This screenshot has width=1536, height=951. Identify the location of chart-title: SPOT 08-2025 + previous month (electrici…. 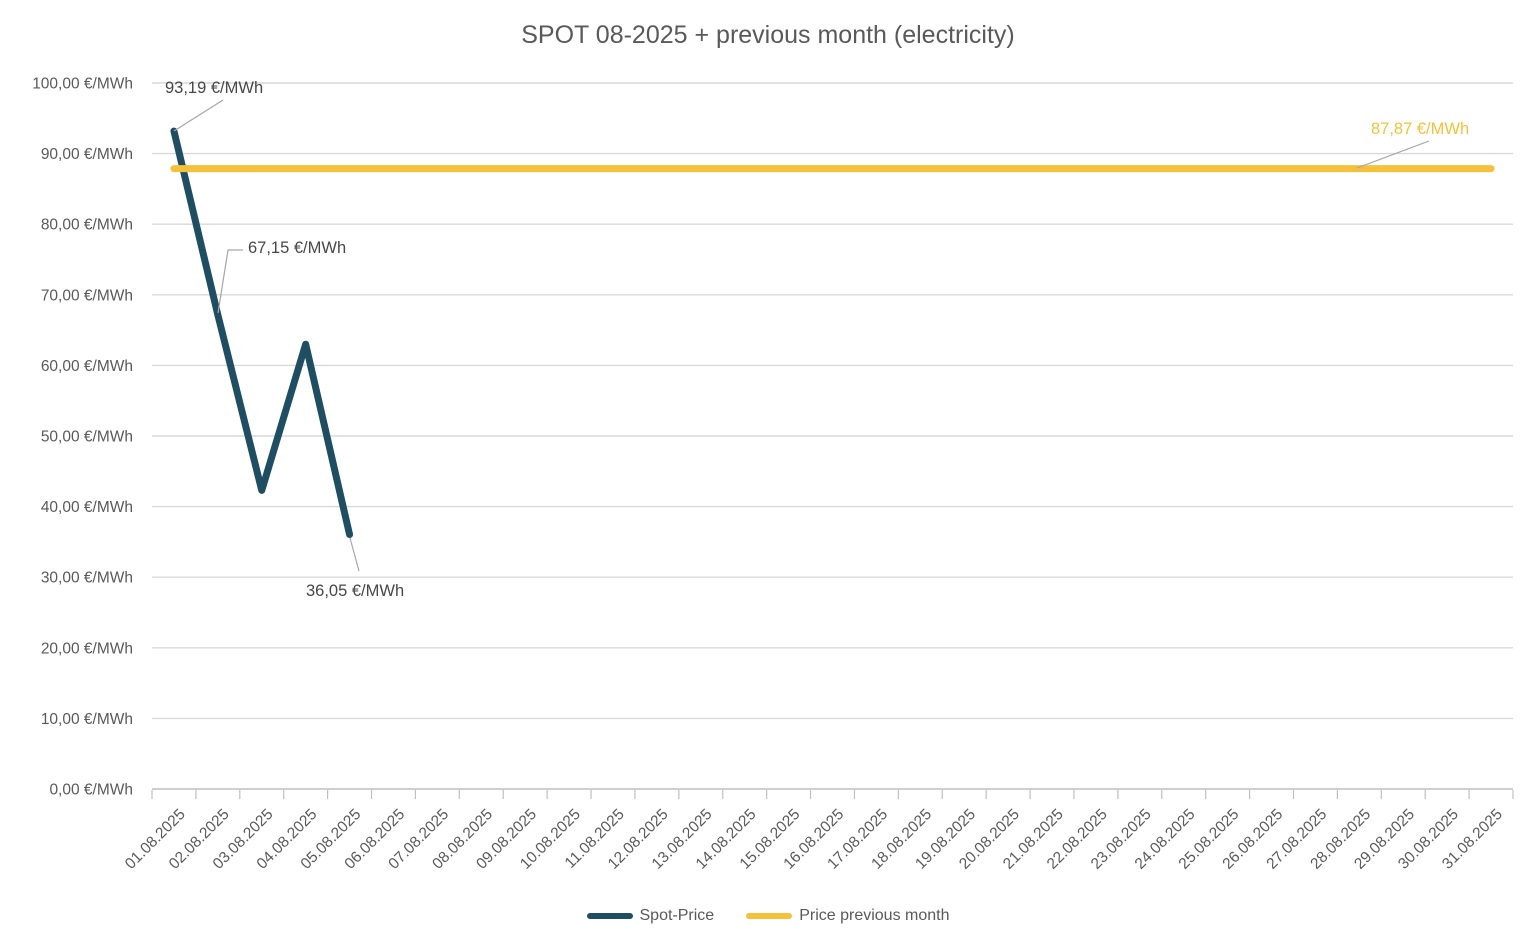
(768, 35).